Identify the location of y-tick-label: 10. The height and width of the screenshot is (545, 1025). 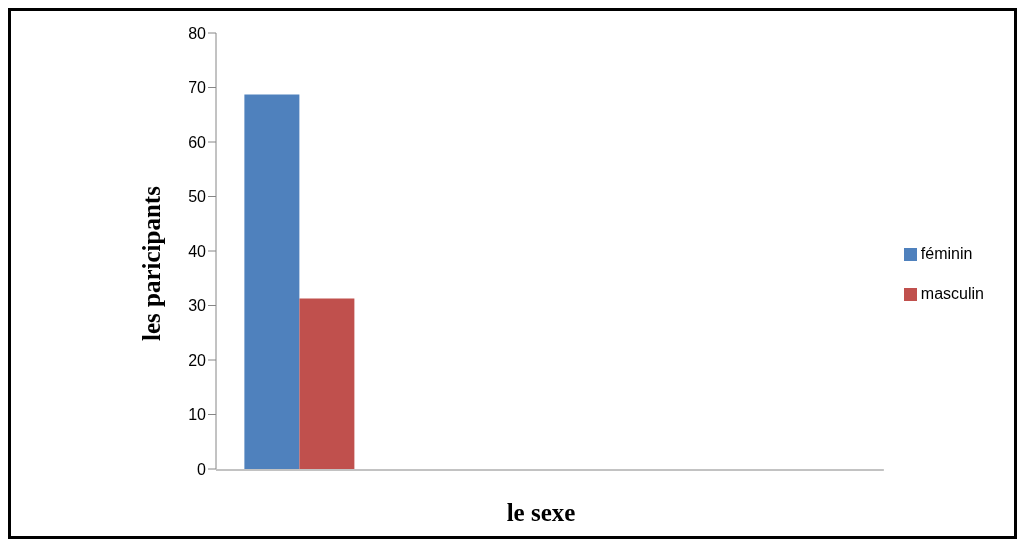
(197, 415).